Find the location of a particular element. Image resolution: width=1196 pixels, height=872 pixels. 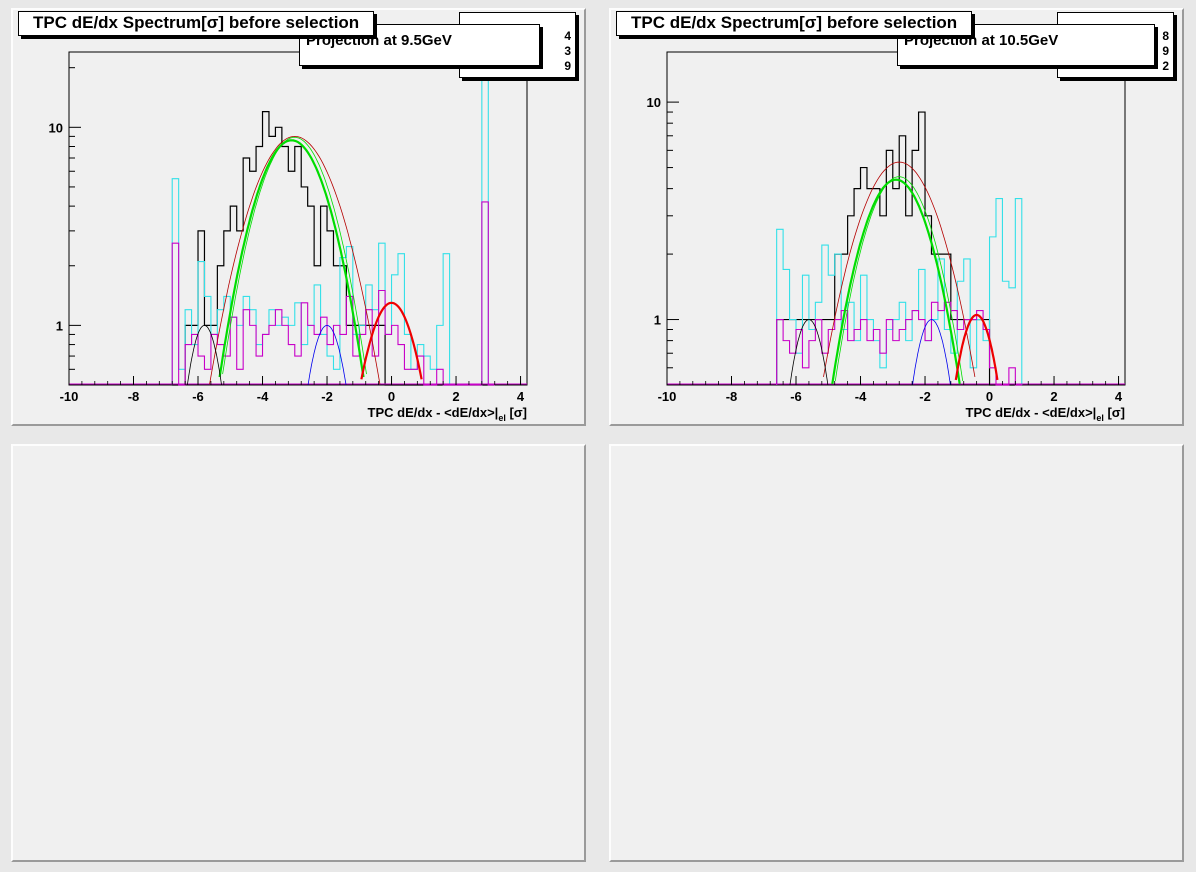

stats-entries: 8 is located at coordinates (1165, 36).